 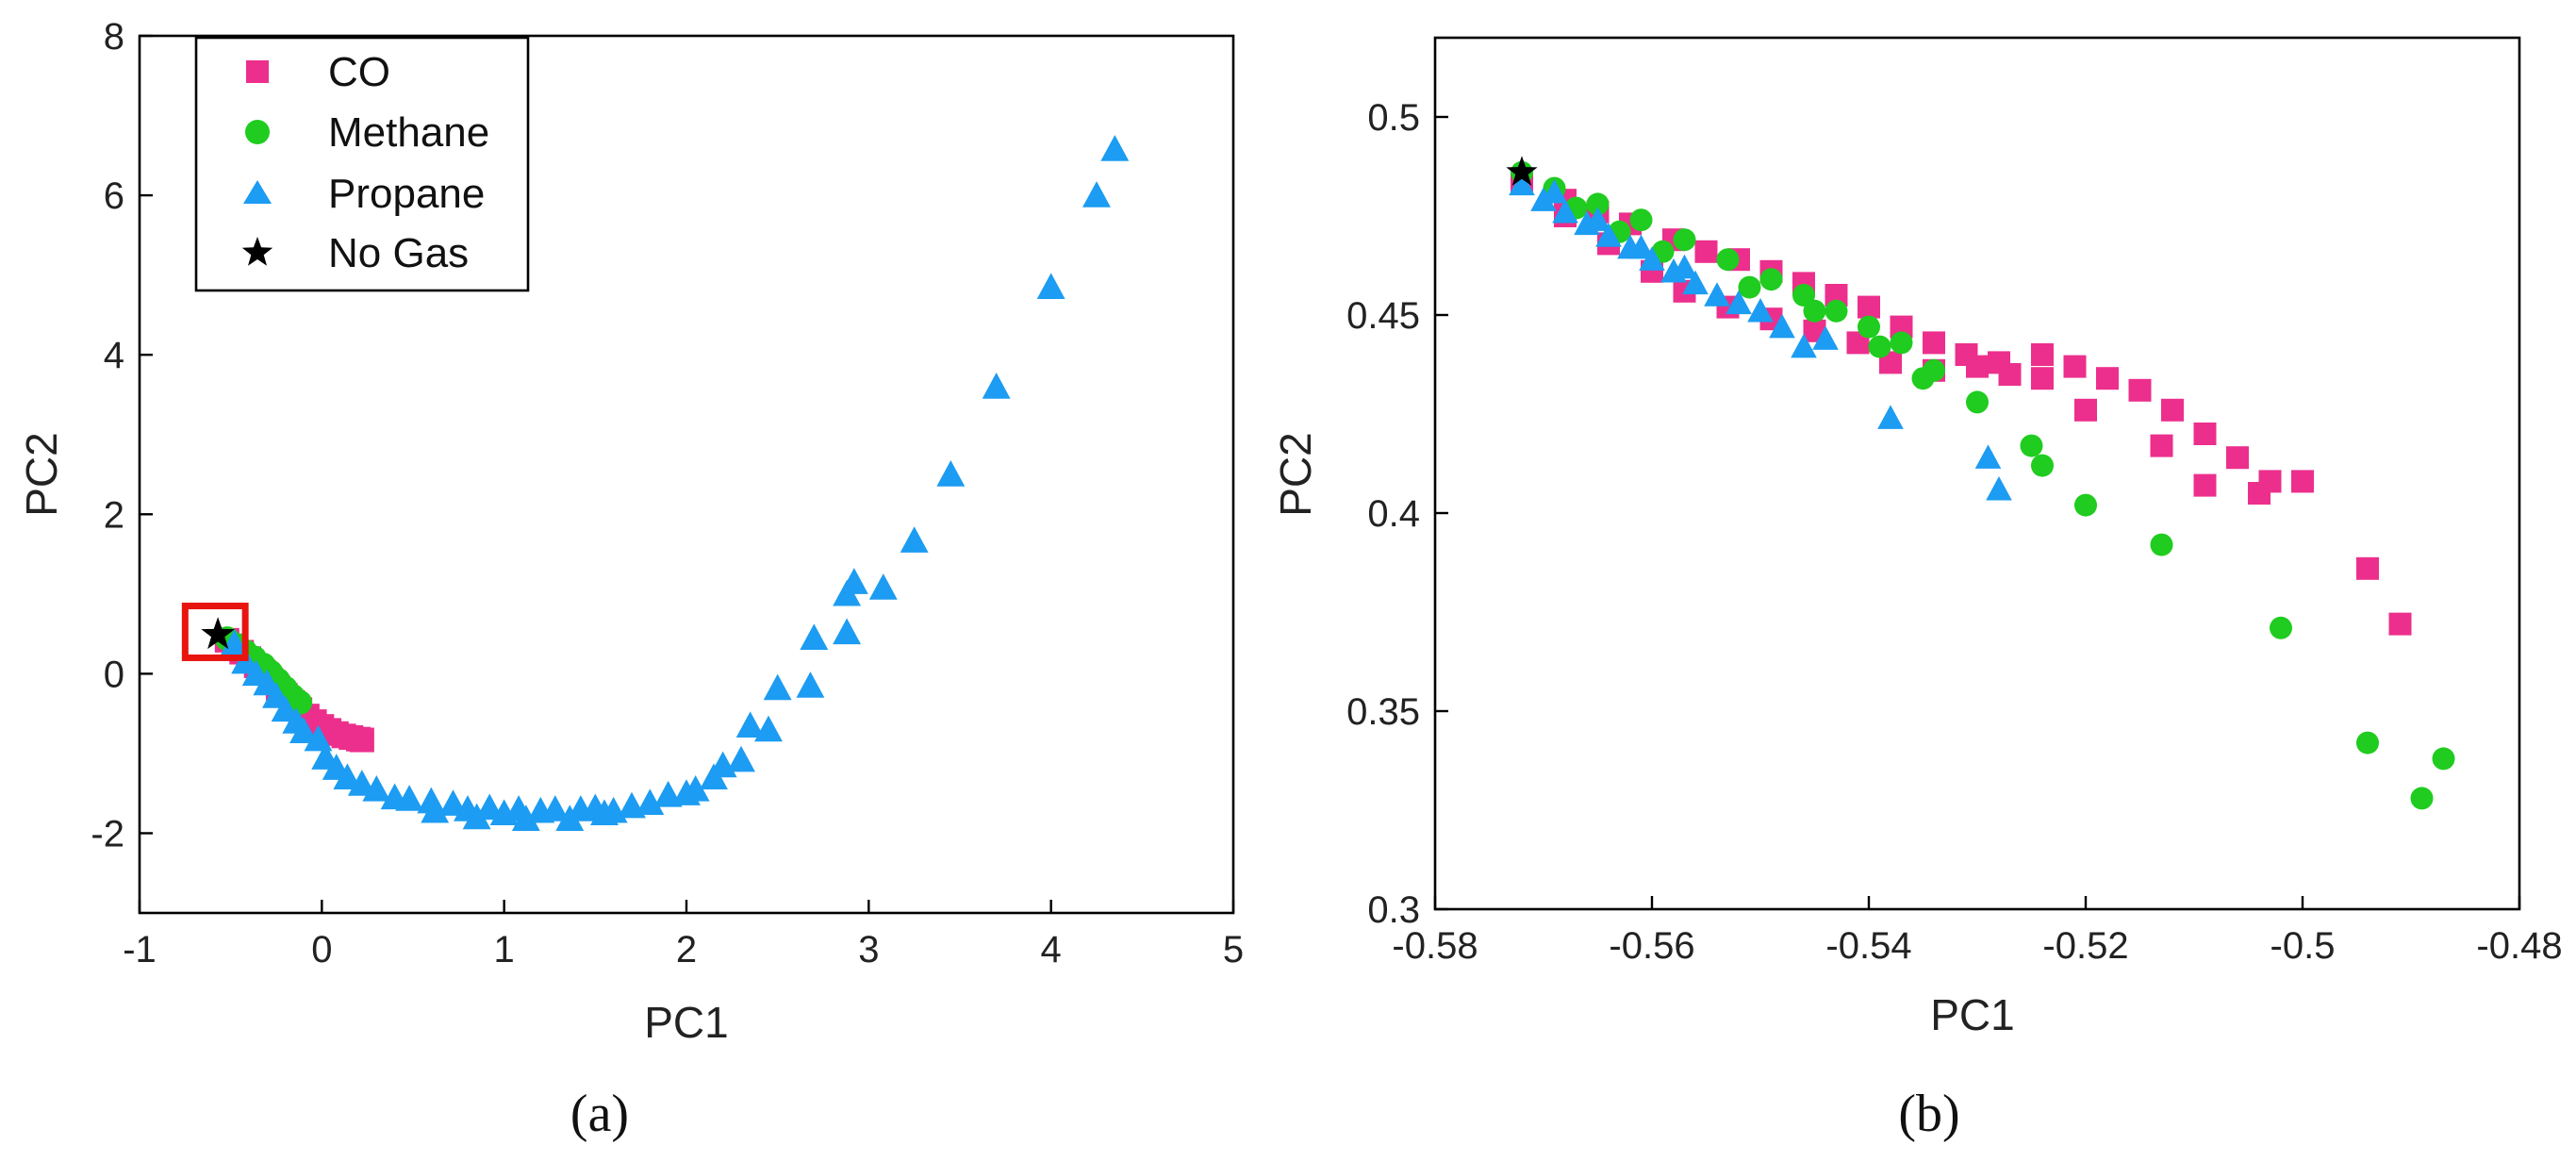 I want to click on panel-a-x-tick-label: -1, so click(x=140, y=949).